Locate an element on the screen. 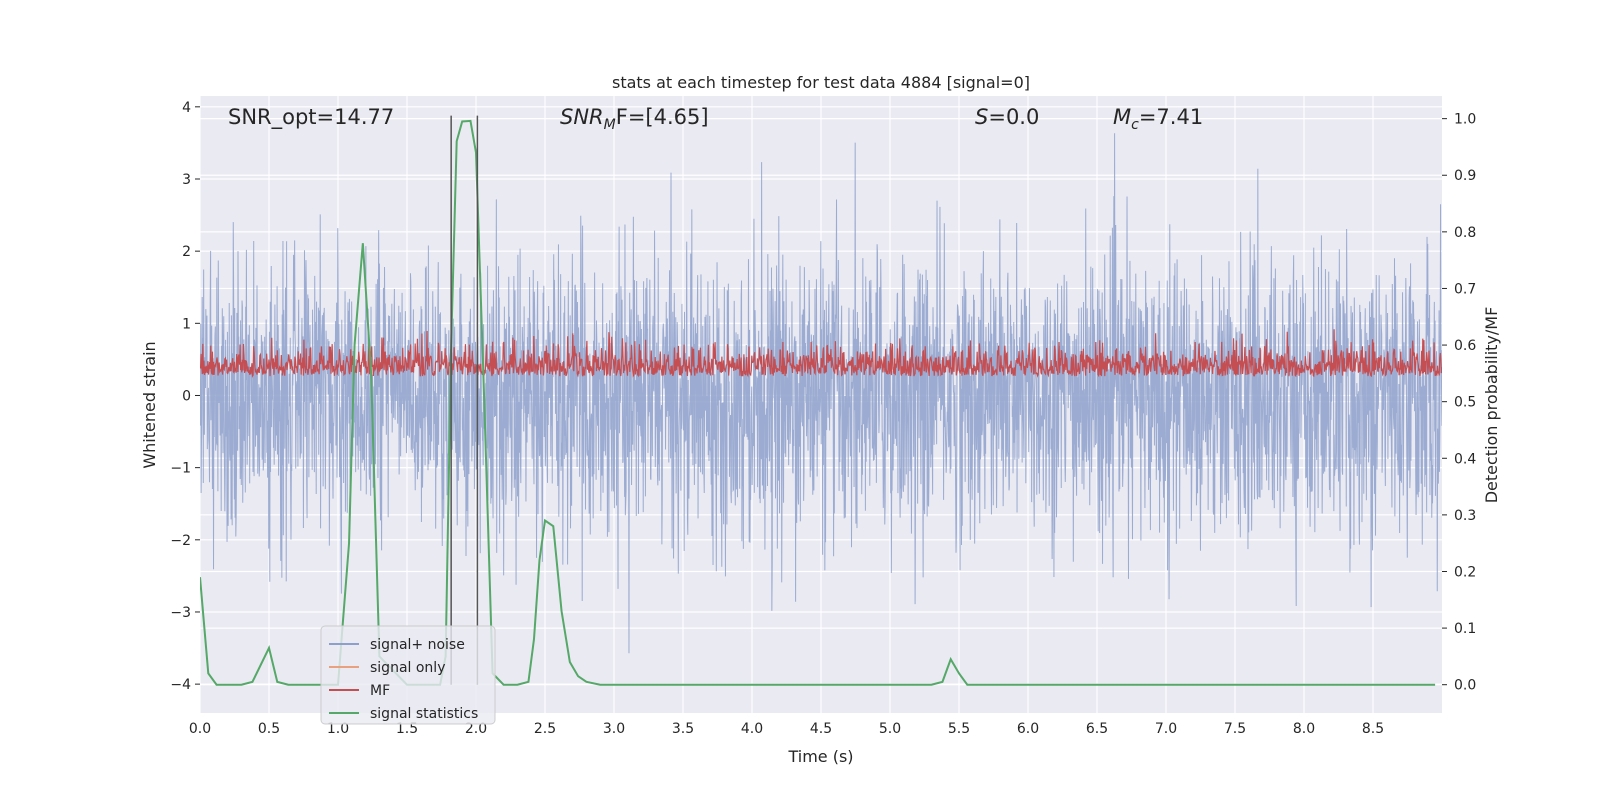 The height and width of the screenshot is (800, 1600). annotation-snr-opt: SNR_opt=14.77 is located at coordinates (311, 117).